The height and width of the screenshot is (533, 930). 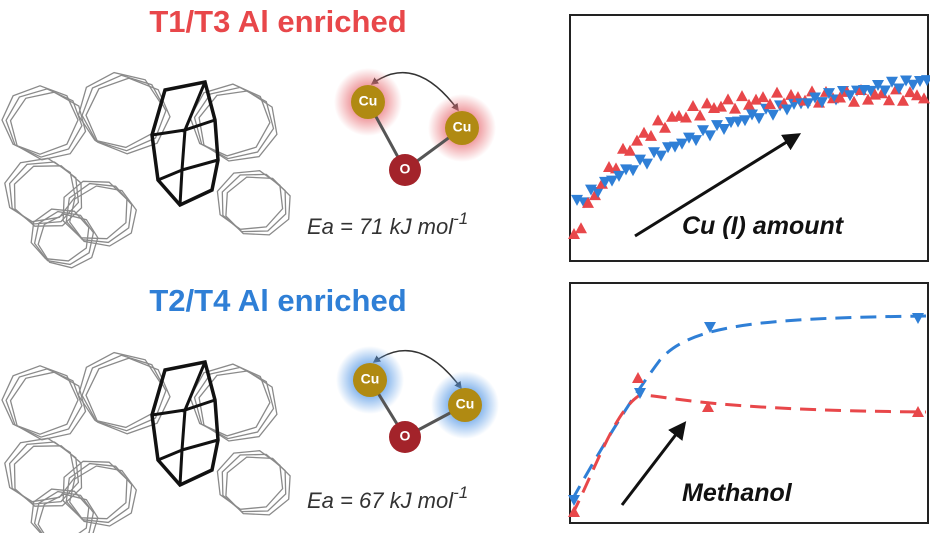 What do you see at coordinates (460, 218) in the screenshot?
I see `energy-superscript: -1` at bounding box center [460, 218].